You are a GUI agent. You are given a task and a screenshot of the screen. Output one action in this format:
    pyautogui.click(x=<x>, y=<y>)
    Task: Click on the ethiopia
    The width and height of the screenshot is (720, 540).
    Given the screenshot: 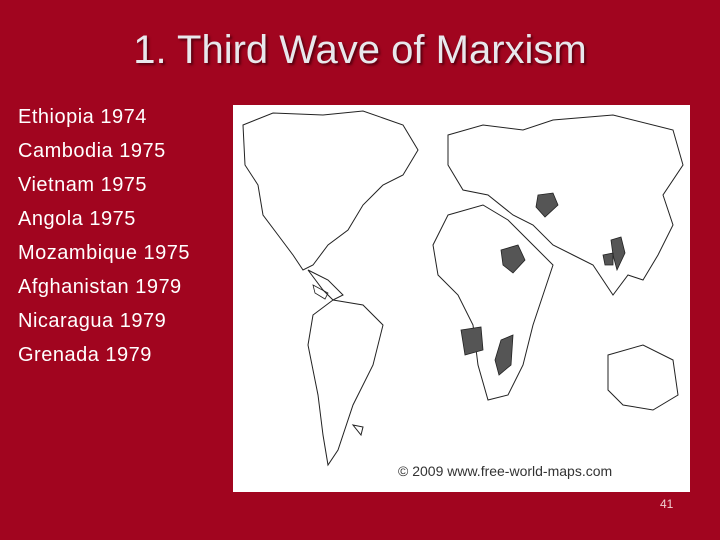 What is the action you would take?
    pyautogui.click(x=513, y=259)
    